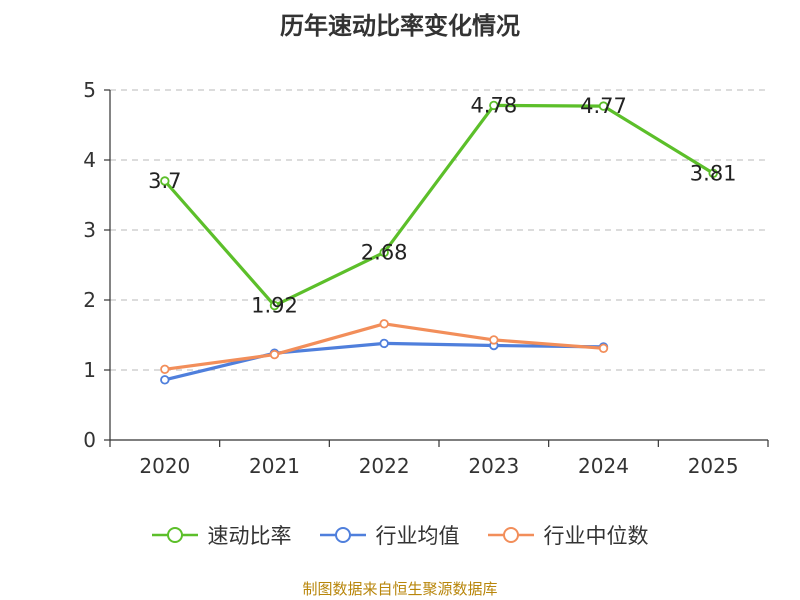 This screenshot has width=800, height=600. Describe the element at coordinates (164, 466) in the screenshot. I see `x-tick-label: 2020` at that location.